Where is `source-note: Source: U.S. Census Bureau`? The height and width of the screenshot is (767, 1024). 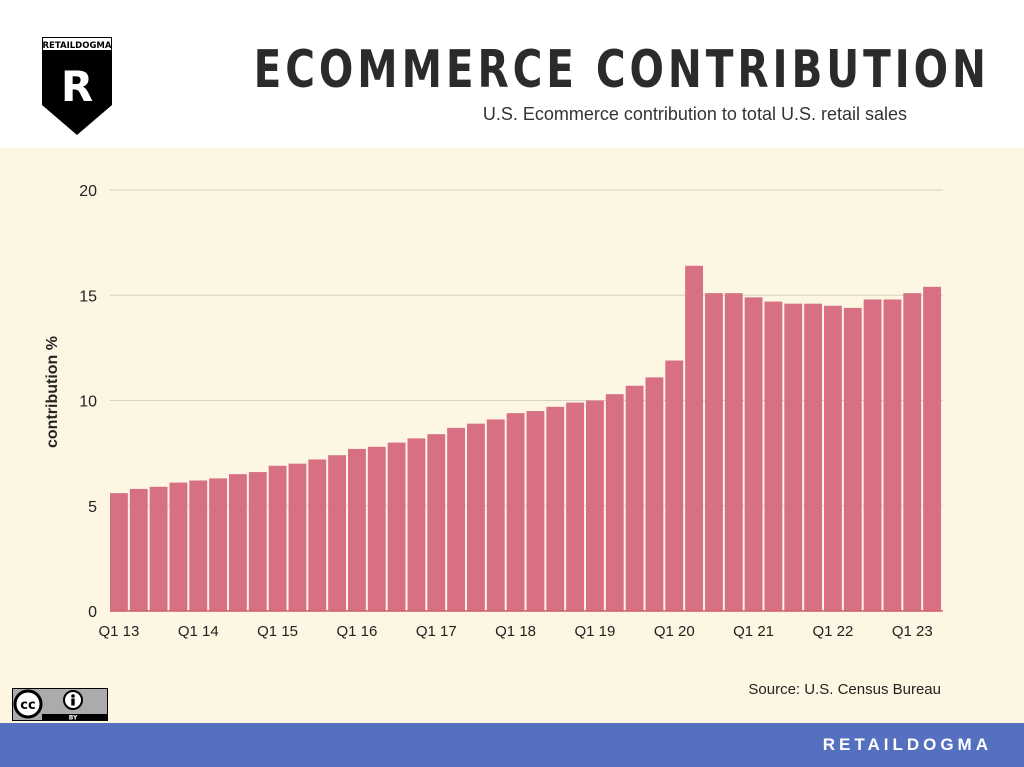 source-note: Source: U.S. Census Bureau is located at coordinates (844, 689).